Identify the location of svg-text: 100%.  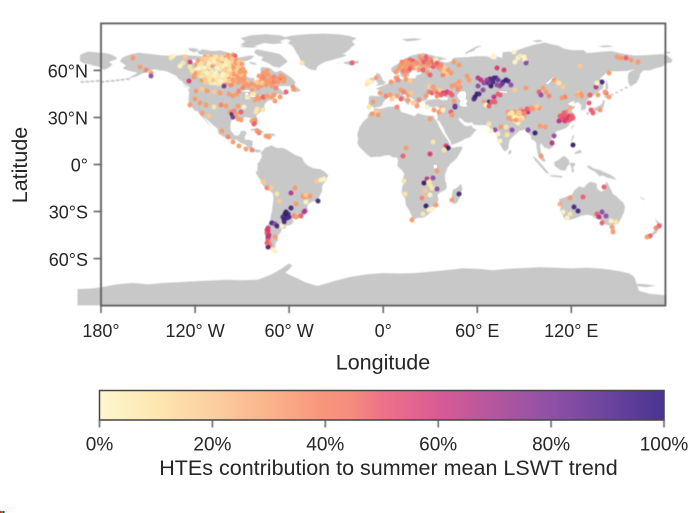
(664, 445).